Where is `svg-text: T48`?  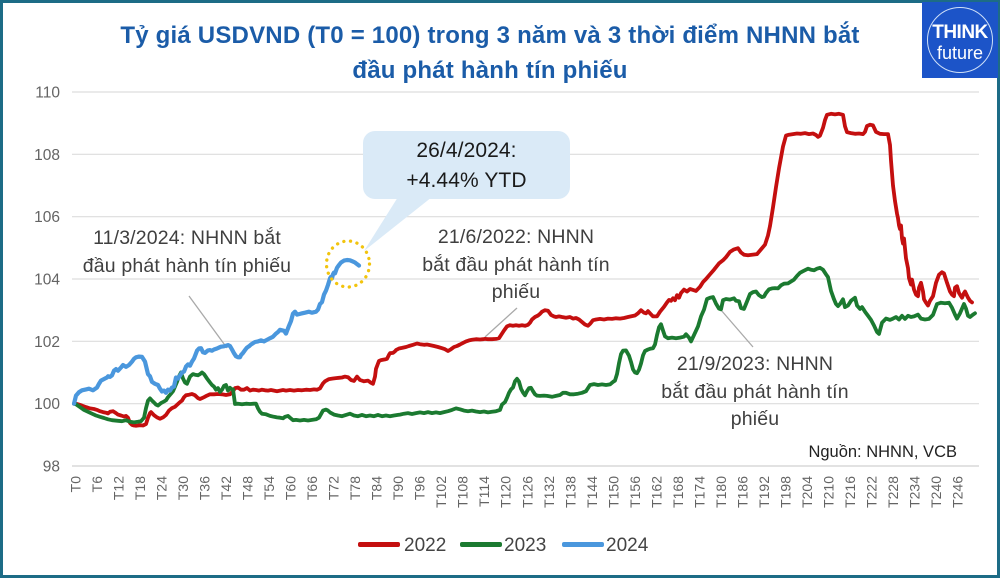 svg-text: T48 is located at coordinates (248, 488).